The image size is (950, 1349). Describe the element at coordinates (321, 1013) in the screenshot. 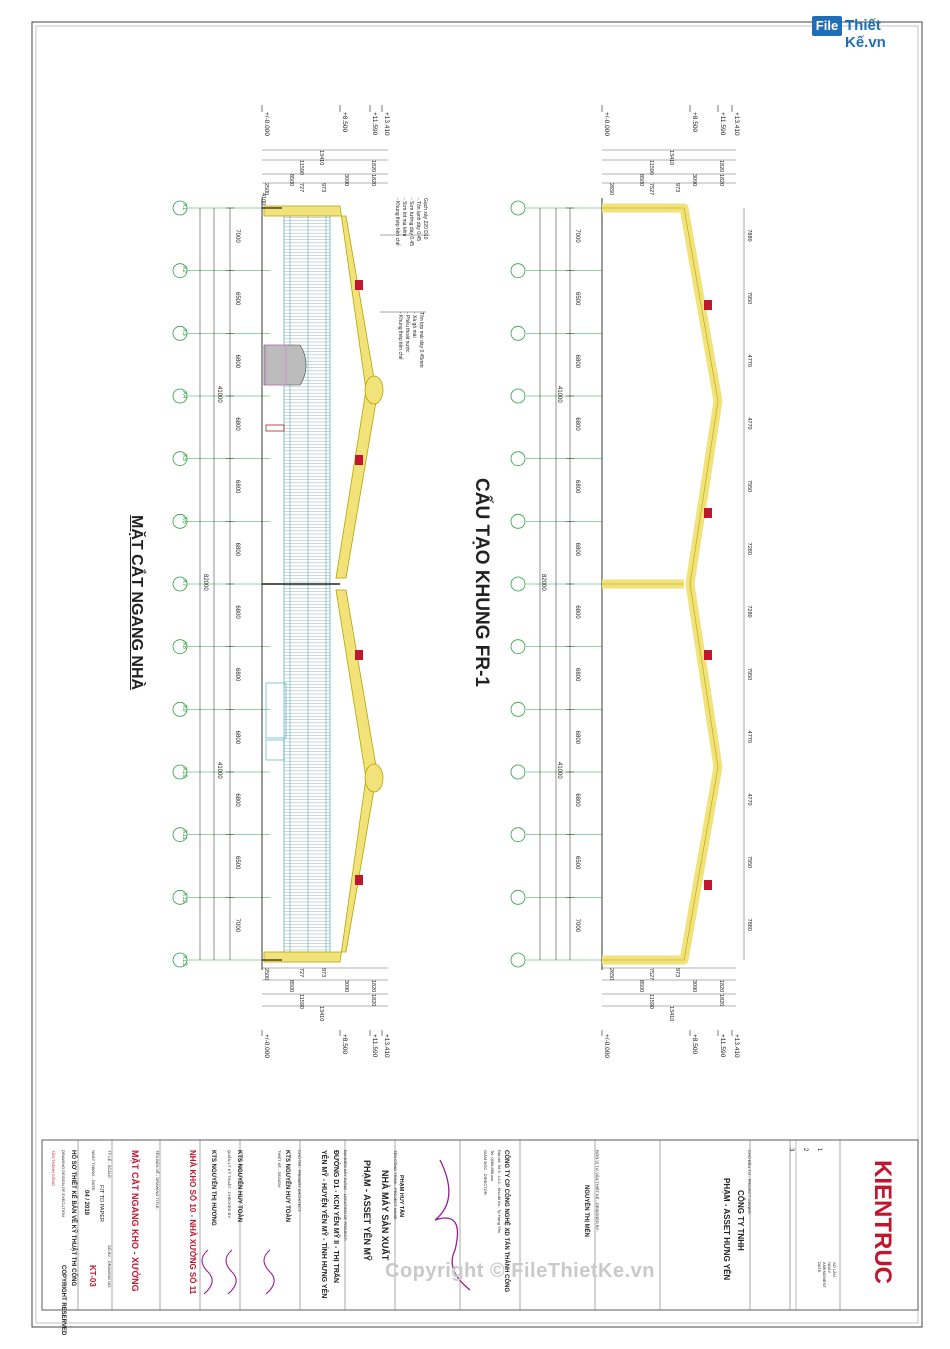

I see `bottom-dim: 13410` at that location.